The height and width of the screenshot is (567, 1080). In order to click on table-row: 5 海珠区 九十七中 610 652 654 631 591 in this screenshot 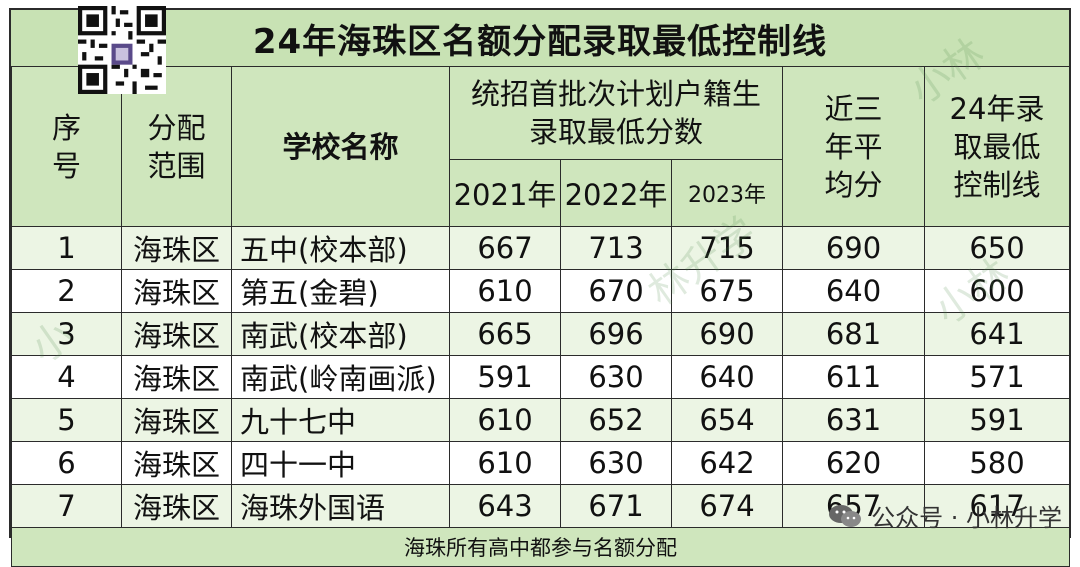, I will do `click(540, 420)`.